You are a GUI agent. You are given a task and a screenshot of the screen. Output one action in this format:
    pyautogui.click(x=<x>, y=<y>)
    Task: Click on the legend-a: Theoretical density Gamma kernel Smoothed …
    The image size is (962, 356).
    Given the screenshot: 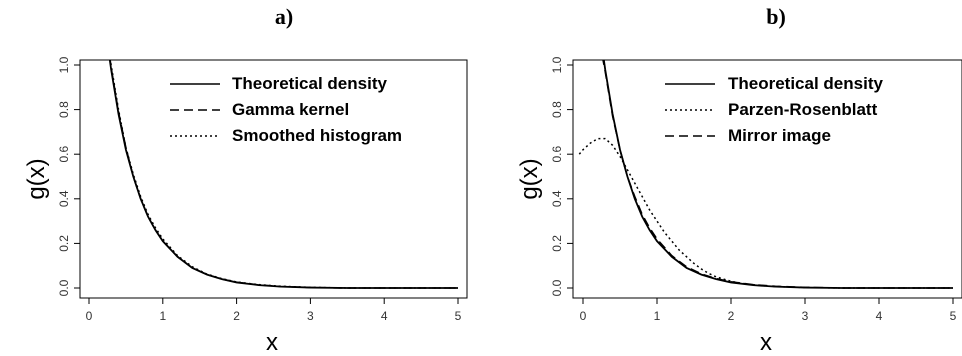 What is the action you would take?
    pyautogui.click(x=286, y=109)
    